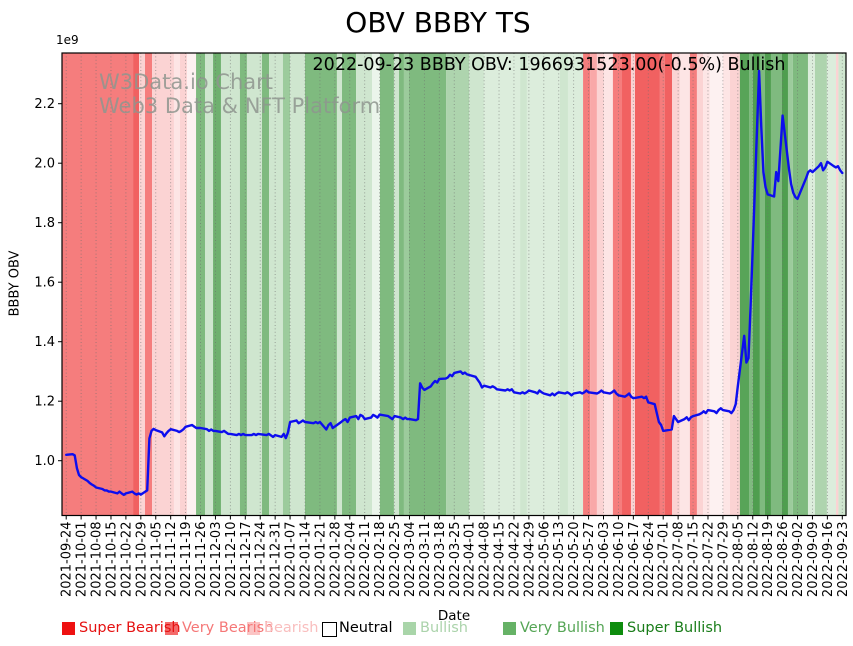 The image size is (853, 646). What do you see at coordinates (708, 560) in the screenshot?
I see `x-tick-label: 2022-07-22` at bounding box center [708, 560].